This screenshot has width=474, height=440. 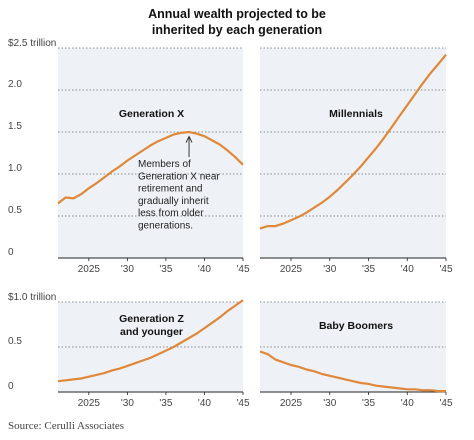 What do you see at coordinates (173, 201) in the screenshot?
I see `annotation-line: gradually inherit` at bounding box center [173, 201].